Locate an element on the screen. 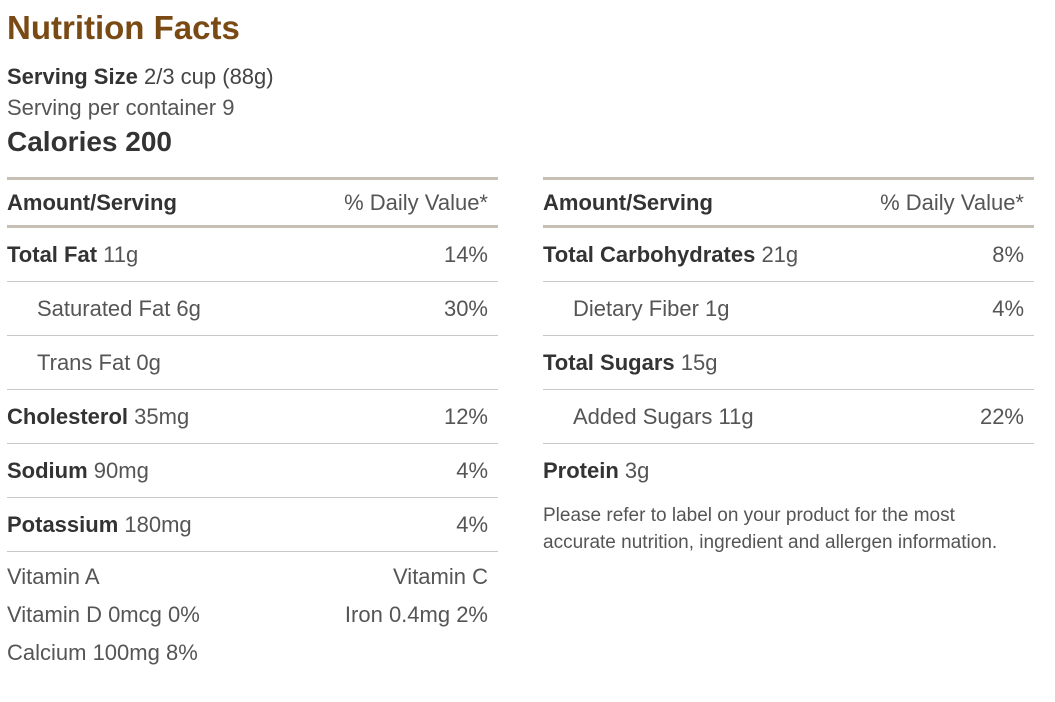 This screenshot has width=1055, height=702. nutrient-row-sodium: Sodium 90mg 4% is located at coordinates (252, 471).